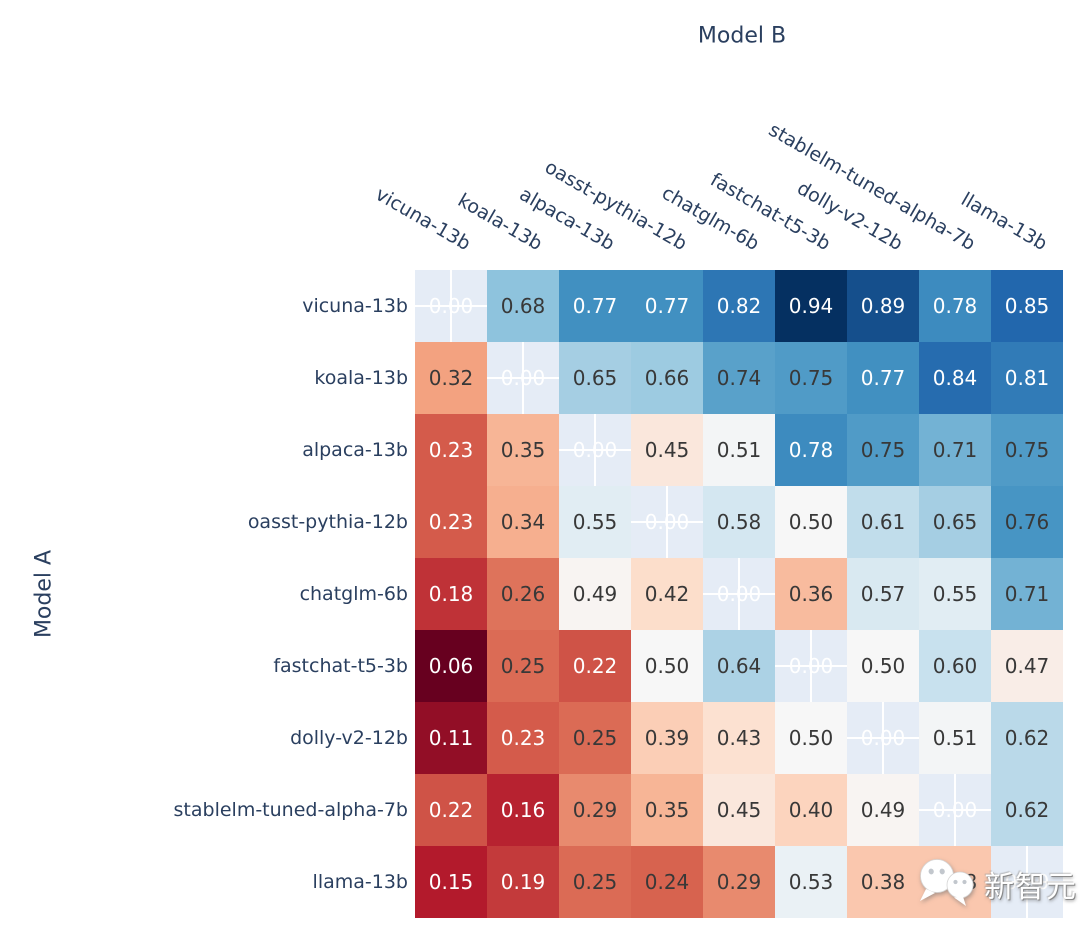 The image size is (1080, 933). I want to click on cell-value: 0.58, so click(739, 522).